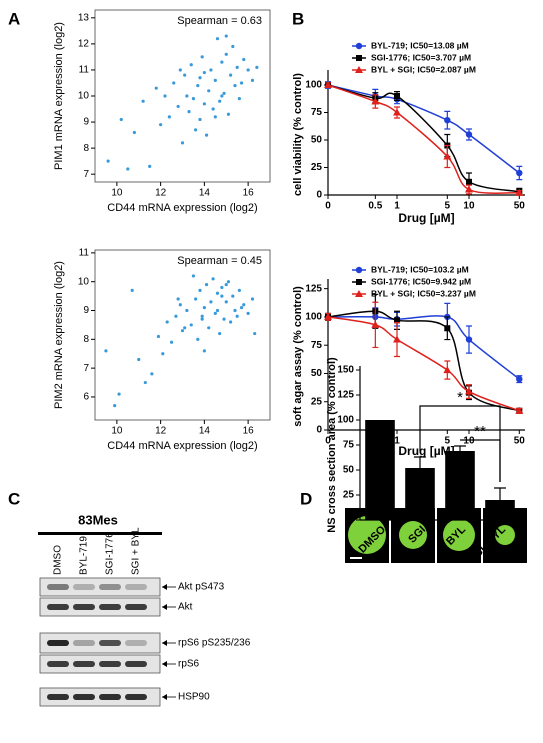 The image size is (543, 743). I want to click on x-tick-label: 0, so click(328, 206).